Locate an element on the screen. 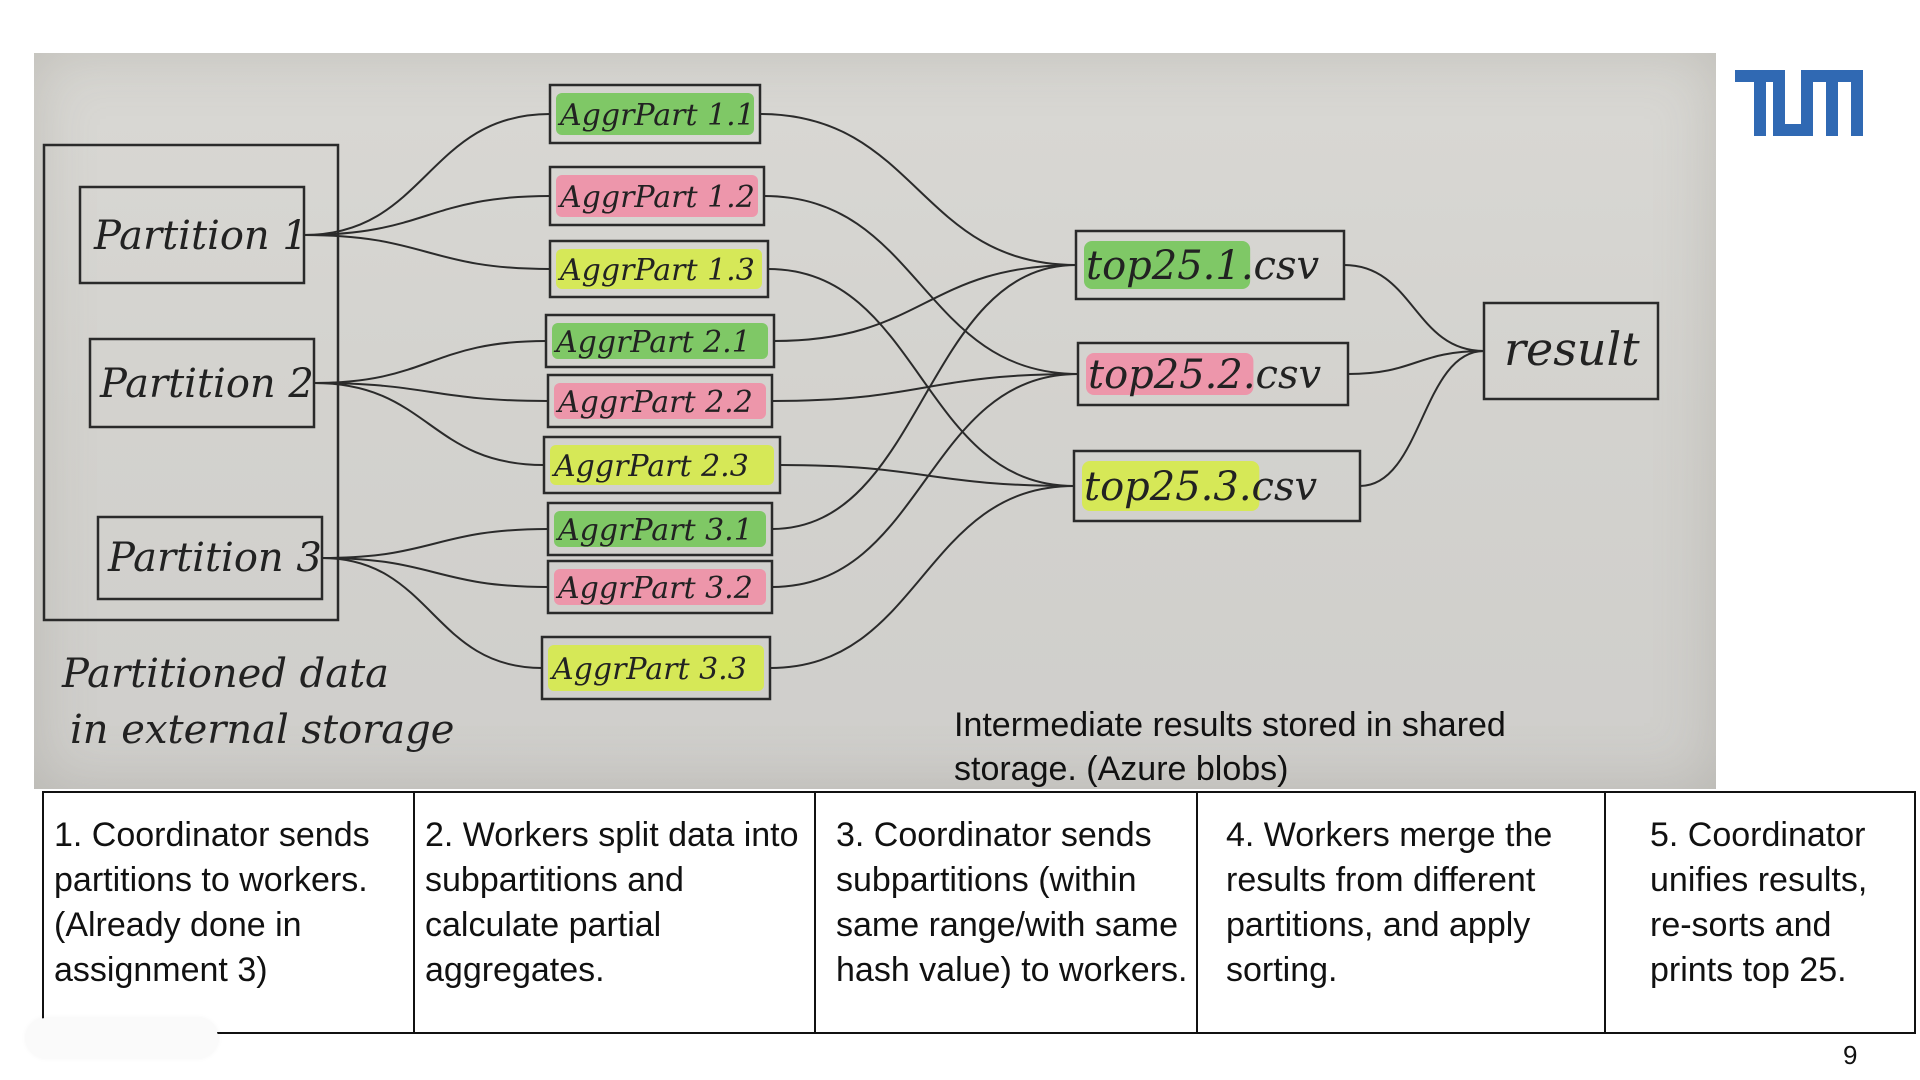  aggregate-part-label: AggrPart 1.2 is located at coordinates (656, 197).